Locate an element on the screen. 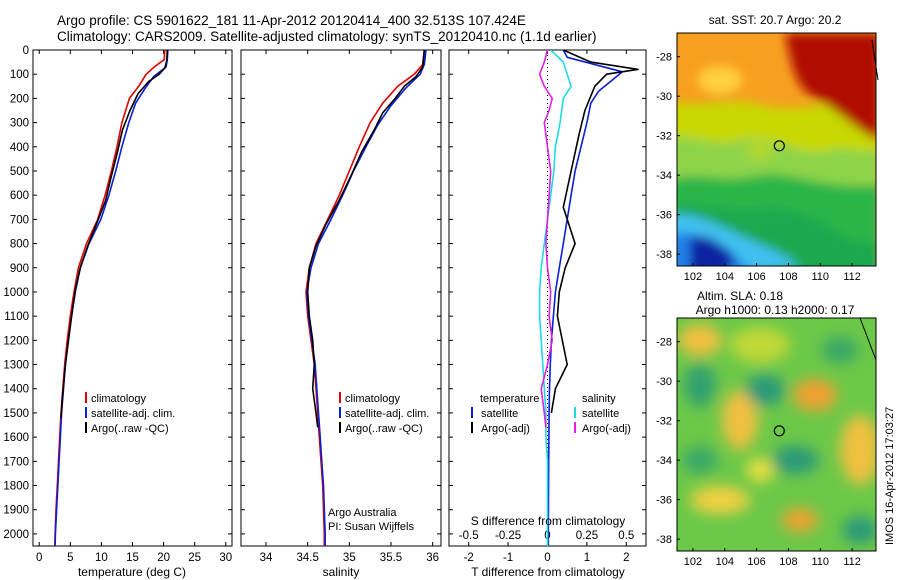 This screenshot has height=580, width=900. sla-lat-ticks: -28 -30 -32 -34 -36 -38 is located at coordinates (668, 441).